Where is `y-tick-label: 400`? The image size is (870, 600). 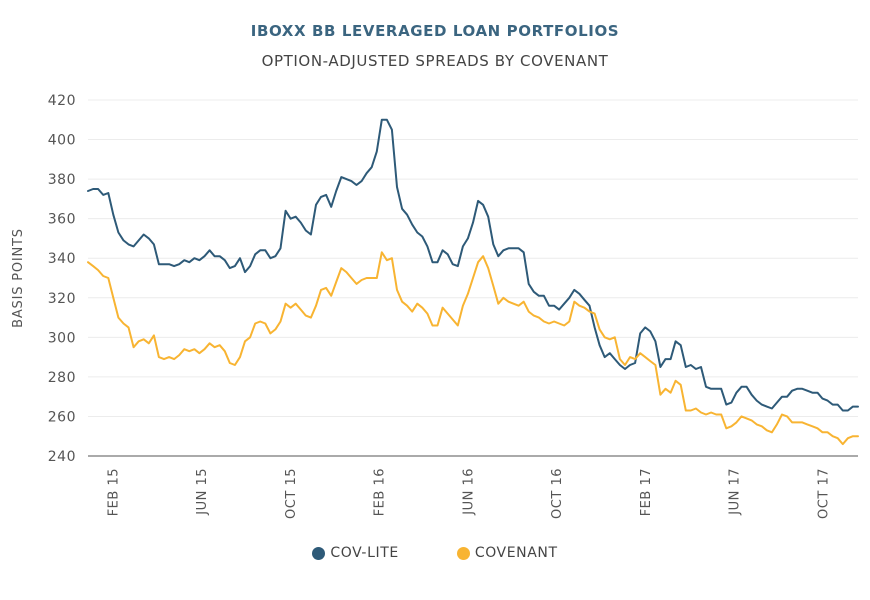 y-tick-label: 400 is located at coordinates (62, 141).